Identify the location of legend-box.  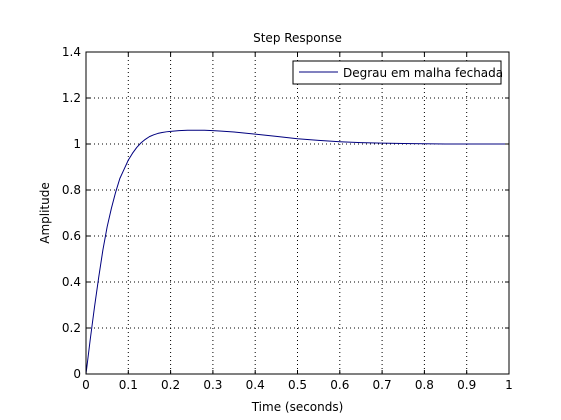
(397, 72).